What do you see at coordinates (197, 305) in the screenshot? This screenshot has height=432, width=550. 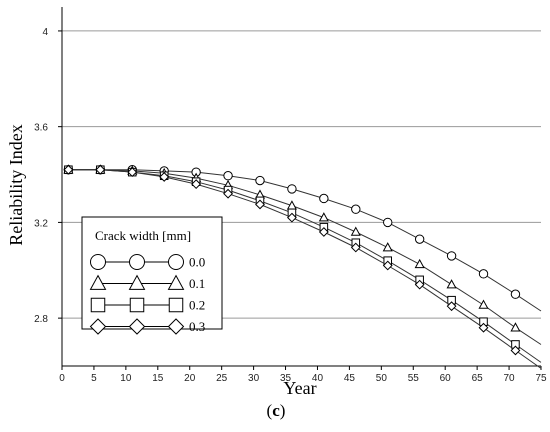 I see `legend-label-2: 0.2` at bounding box center [197, 305].